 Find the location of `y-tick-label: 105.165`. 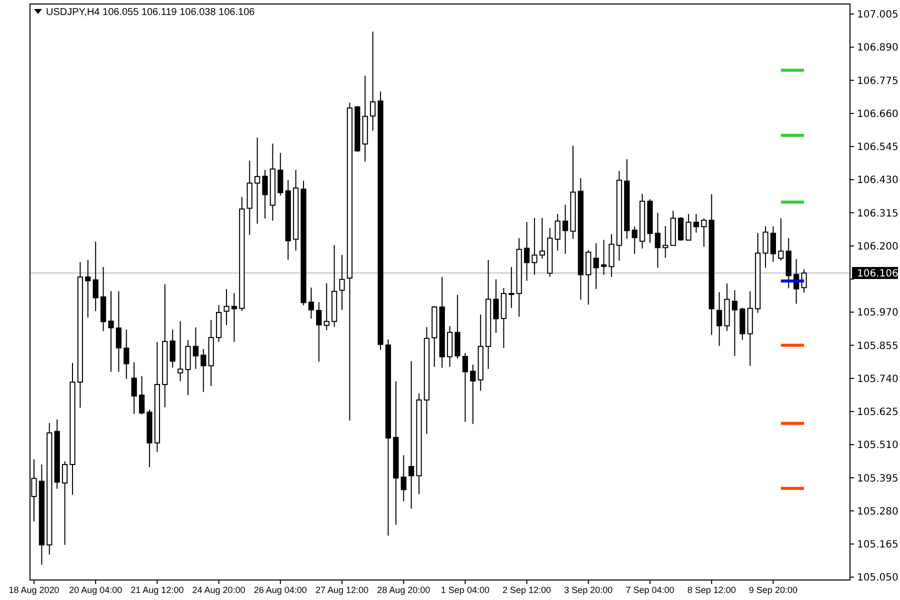

y-tick-label: 105.165 is located at coordinates (877, 545).